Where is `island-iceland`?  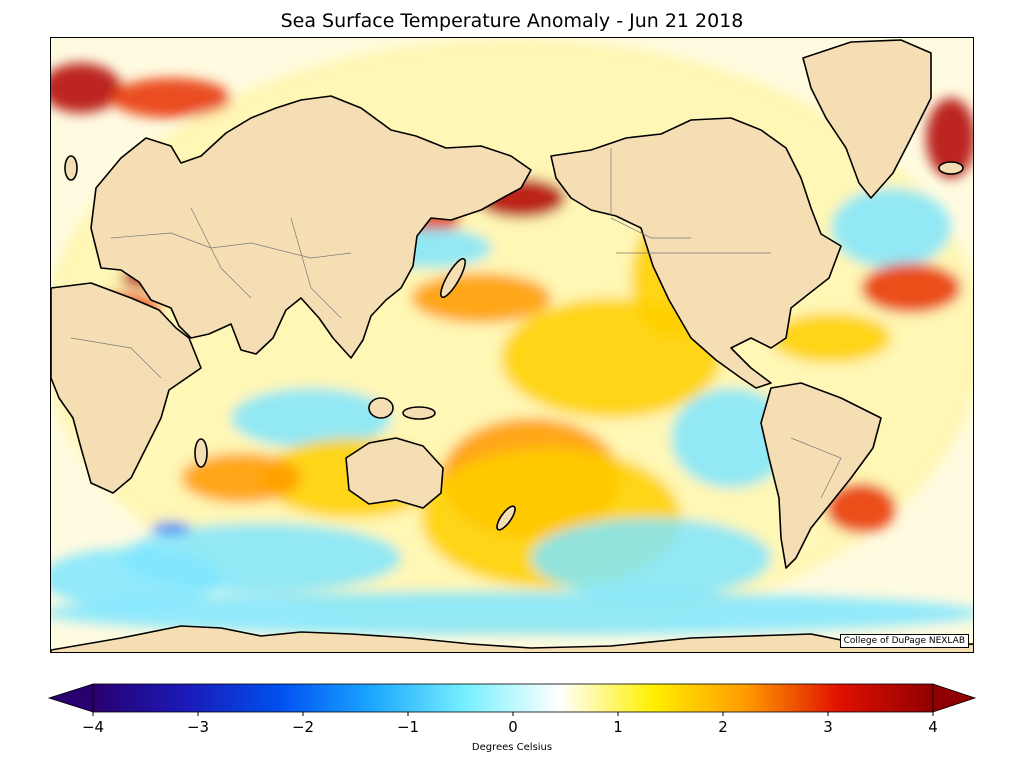 island-iceland is located at coordinates (951, 168).